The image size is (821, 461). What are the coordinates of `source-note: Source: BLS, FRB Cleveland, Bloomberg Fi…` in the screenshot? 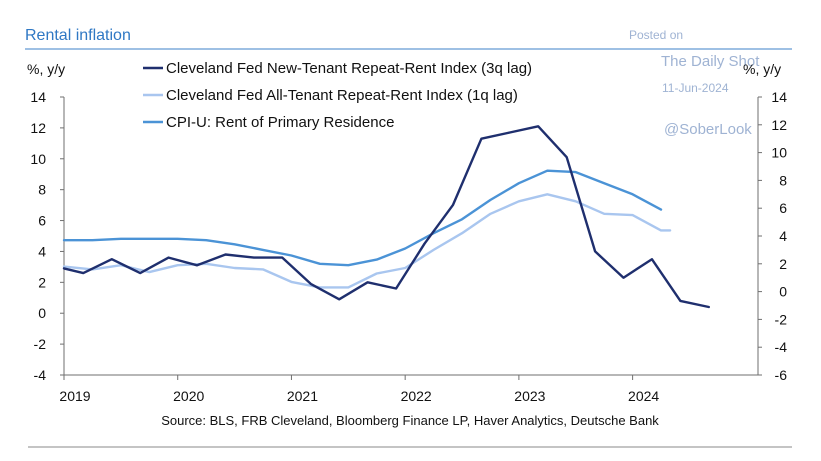 It's located at (410, 420).